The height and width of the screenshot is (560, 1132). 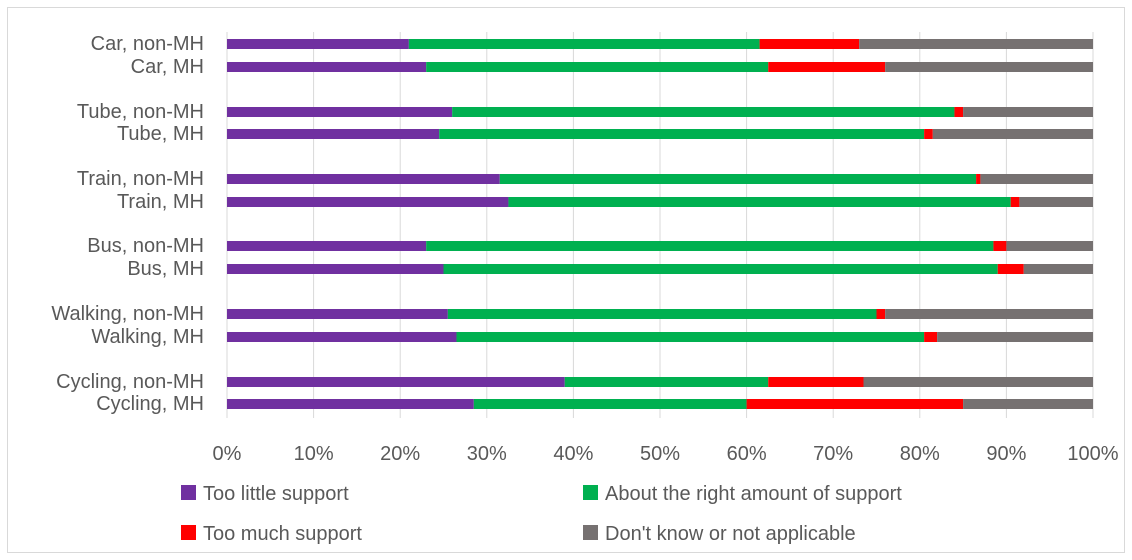 I want to click on category-label: Walking, MH, so click(x=147, y=337).